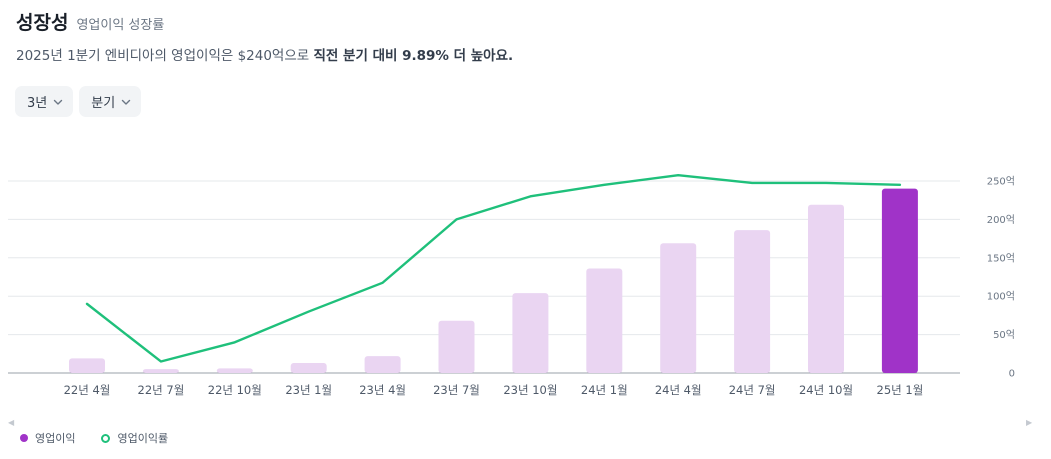  Describe the element at coordinates (78, 101) in the screenshot. I see `filter-bar: 3년 분기` at that location.